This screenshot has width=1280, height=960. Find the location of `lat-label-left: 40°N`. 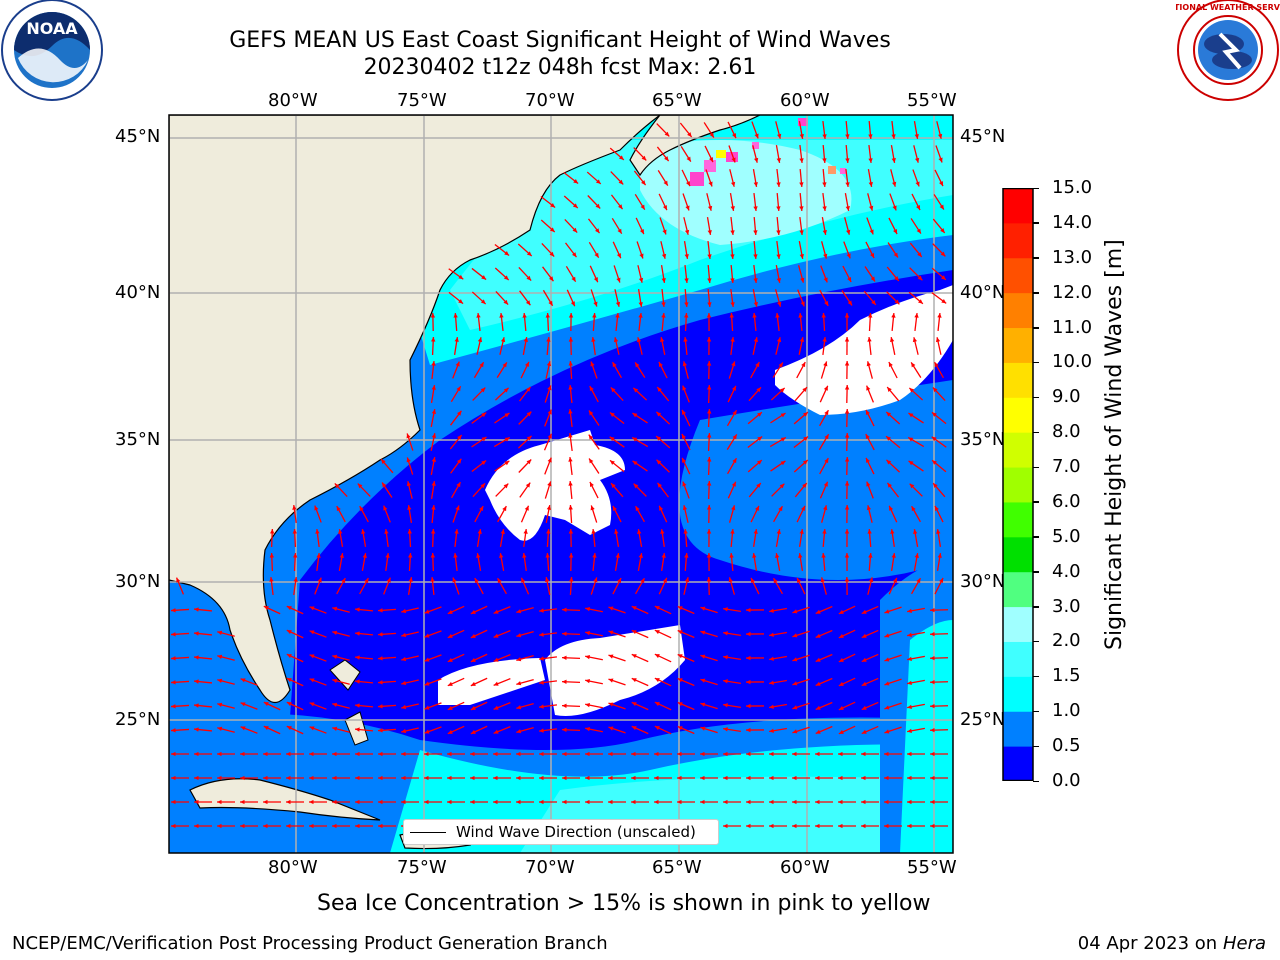

lat-label-left: 40°N is located at coordinates (138, 292).